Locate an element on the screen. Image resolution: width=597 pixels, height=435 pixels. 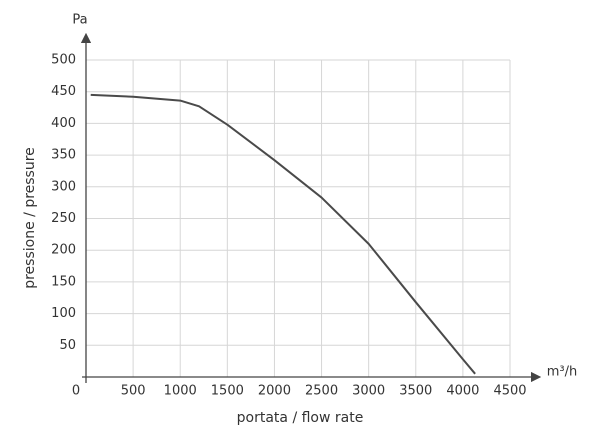
y-tick-label: 200 is located at coordinates (63, 250).